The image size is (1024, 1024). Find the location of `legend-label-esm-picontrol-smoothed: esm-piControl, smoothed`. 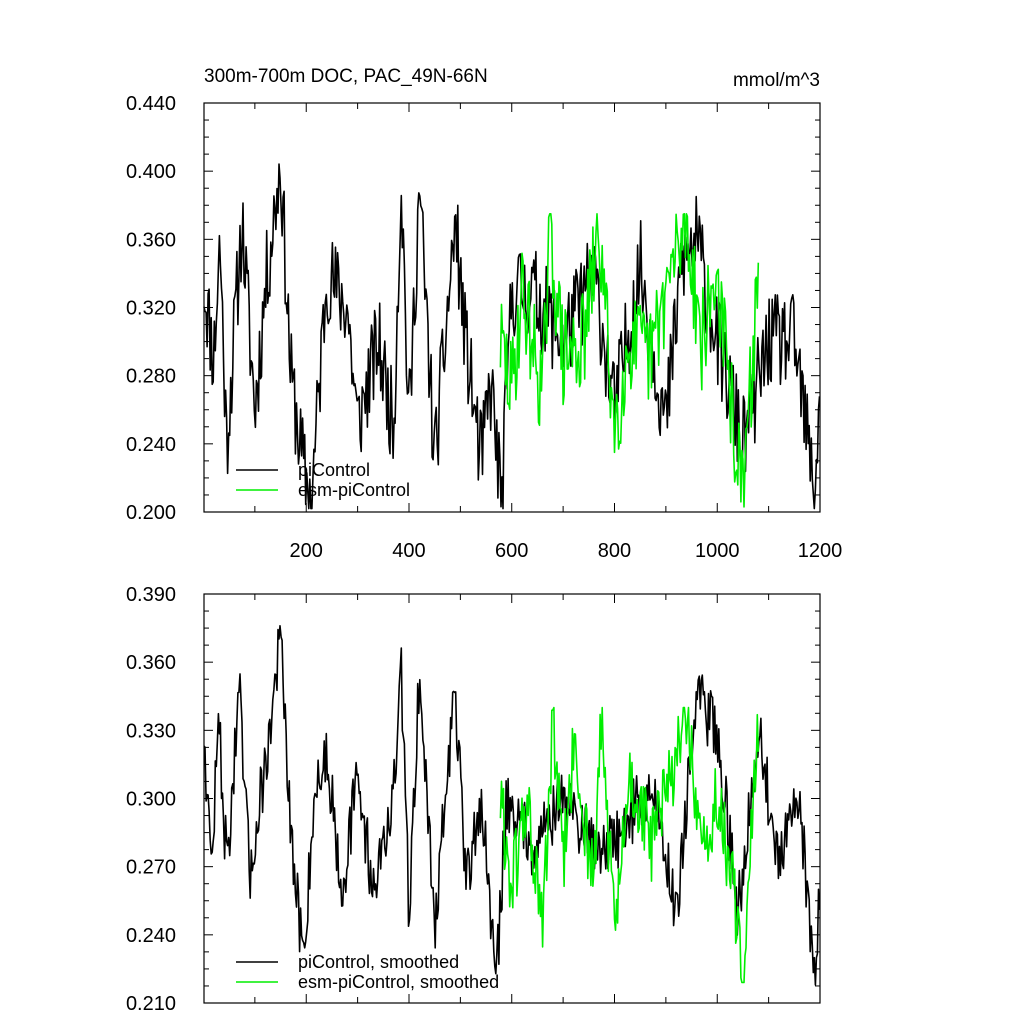

legend-label-esm-picontrol-smoothed: esm-piControl, smoothed is located at coordinates (398, 982).